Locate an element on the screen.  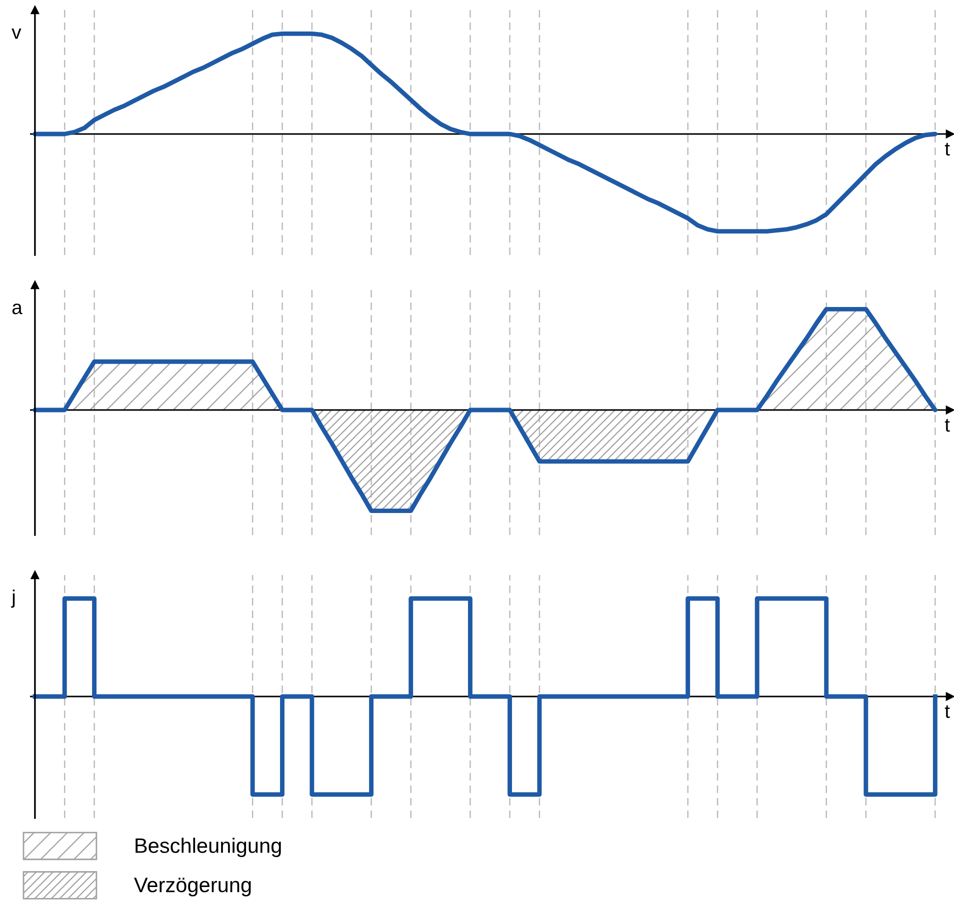
legend-label: Beschleunigung is located at coordinates (208, 848).